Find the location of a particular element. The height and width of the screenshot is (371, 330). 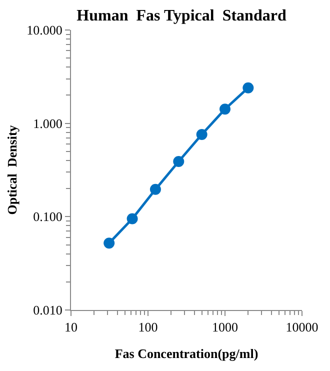

y-tick-label: 1.000 is located at coordinates (47, 123).